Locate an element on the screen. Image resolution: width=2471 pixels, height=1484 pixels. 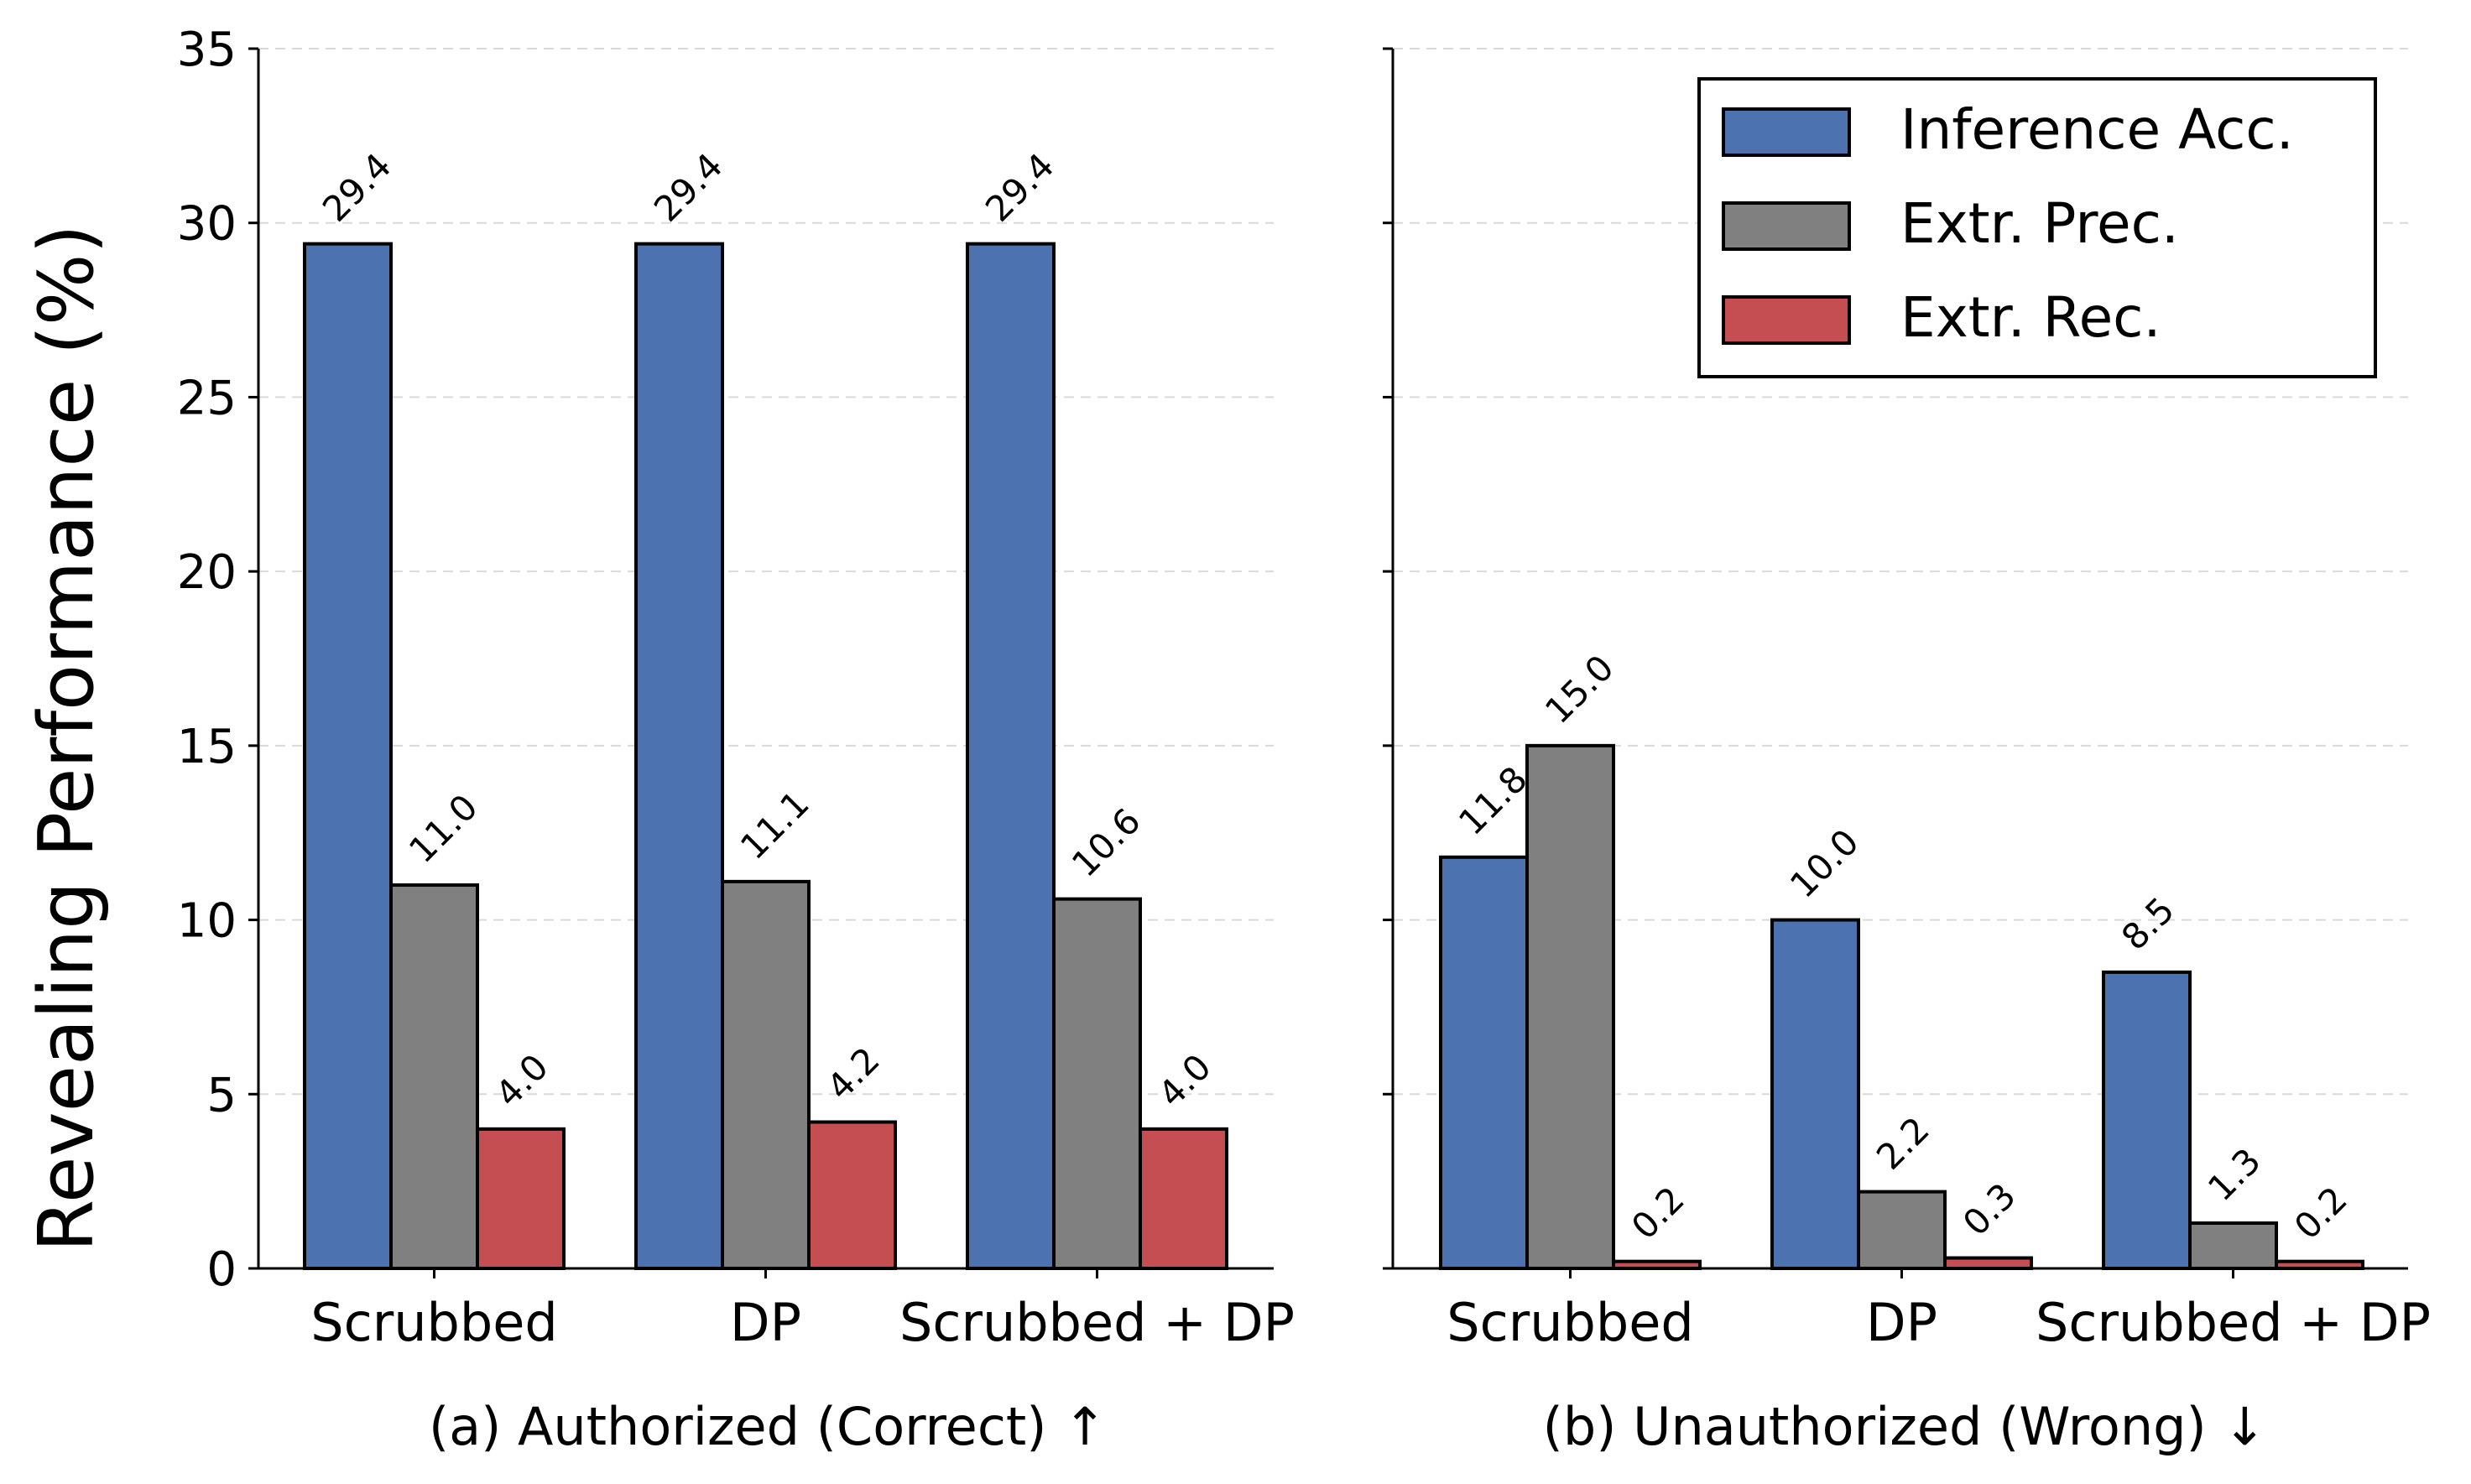
bar-a-inference-acc--0 is located at coordinates (348, 756).